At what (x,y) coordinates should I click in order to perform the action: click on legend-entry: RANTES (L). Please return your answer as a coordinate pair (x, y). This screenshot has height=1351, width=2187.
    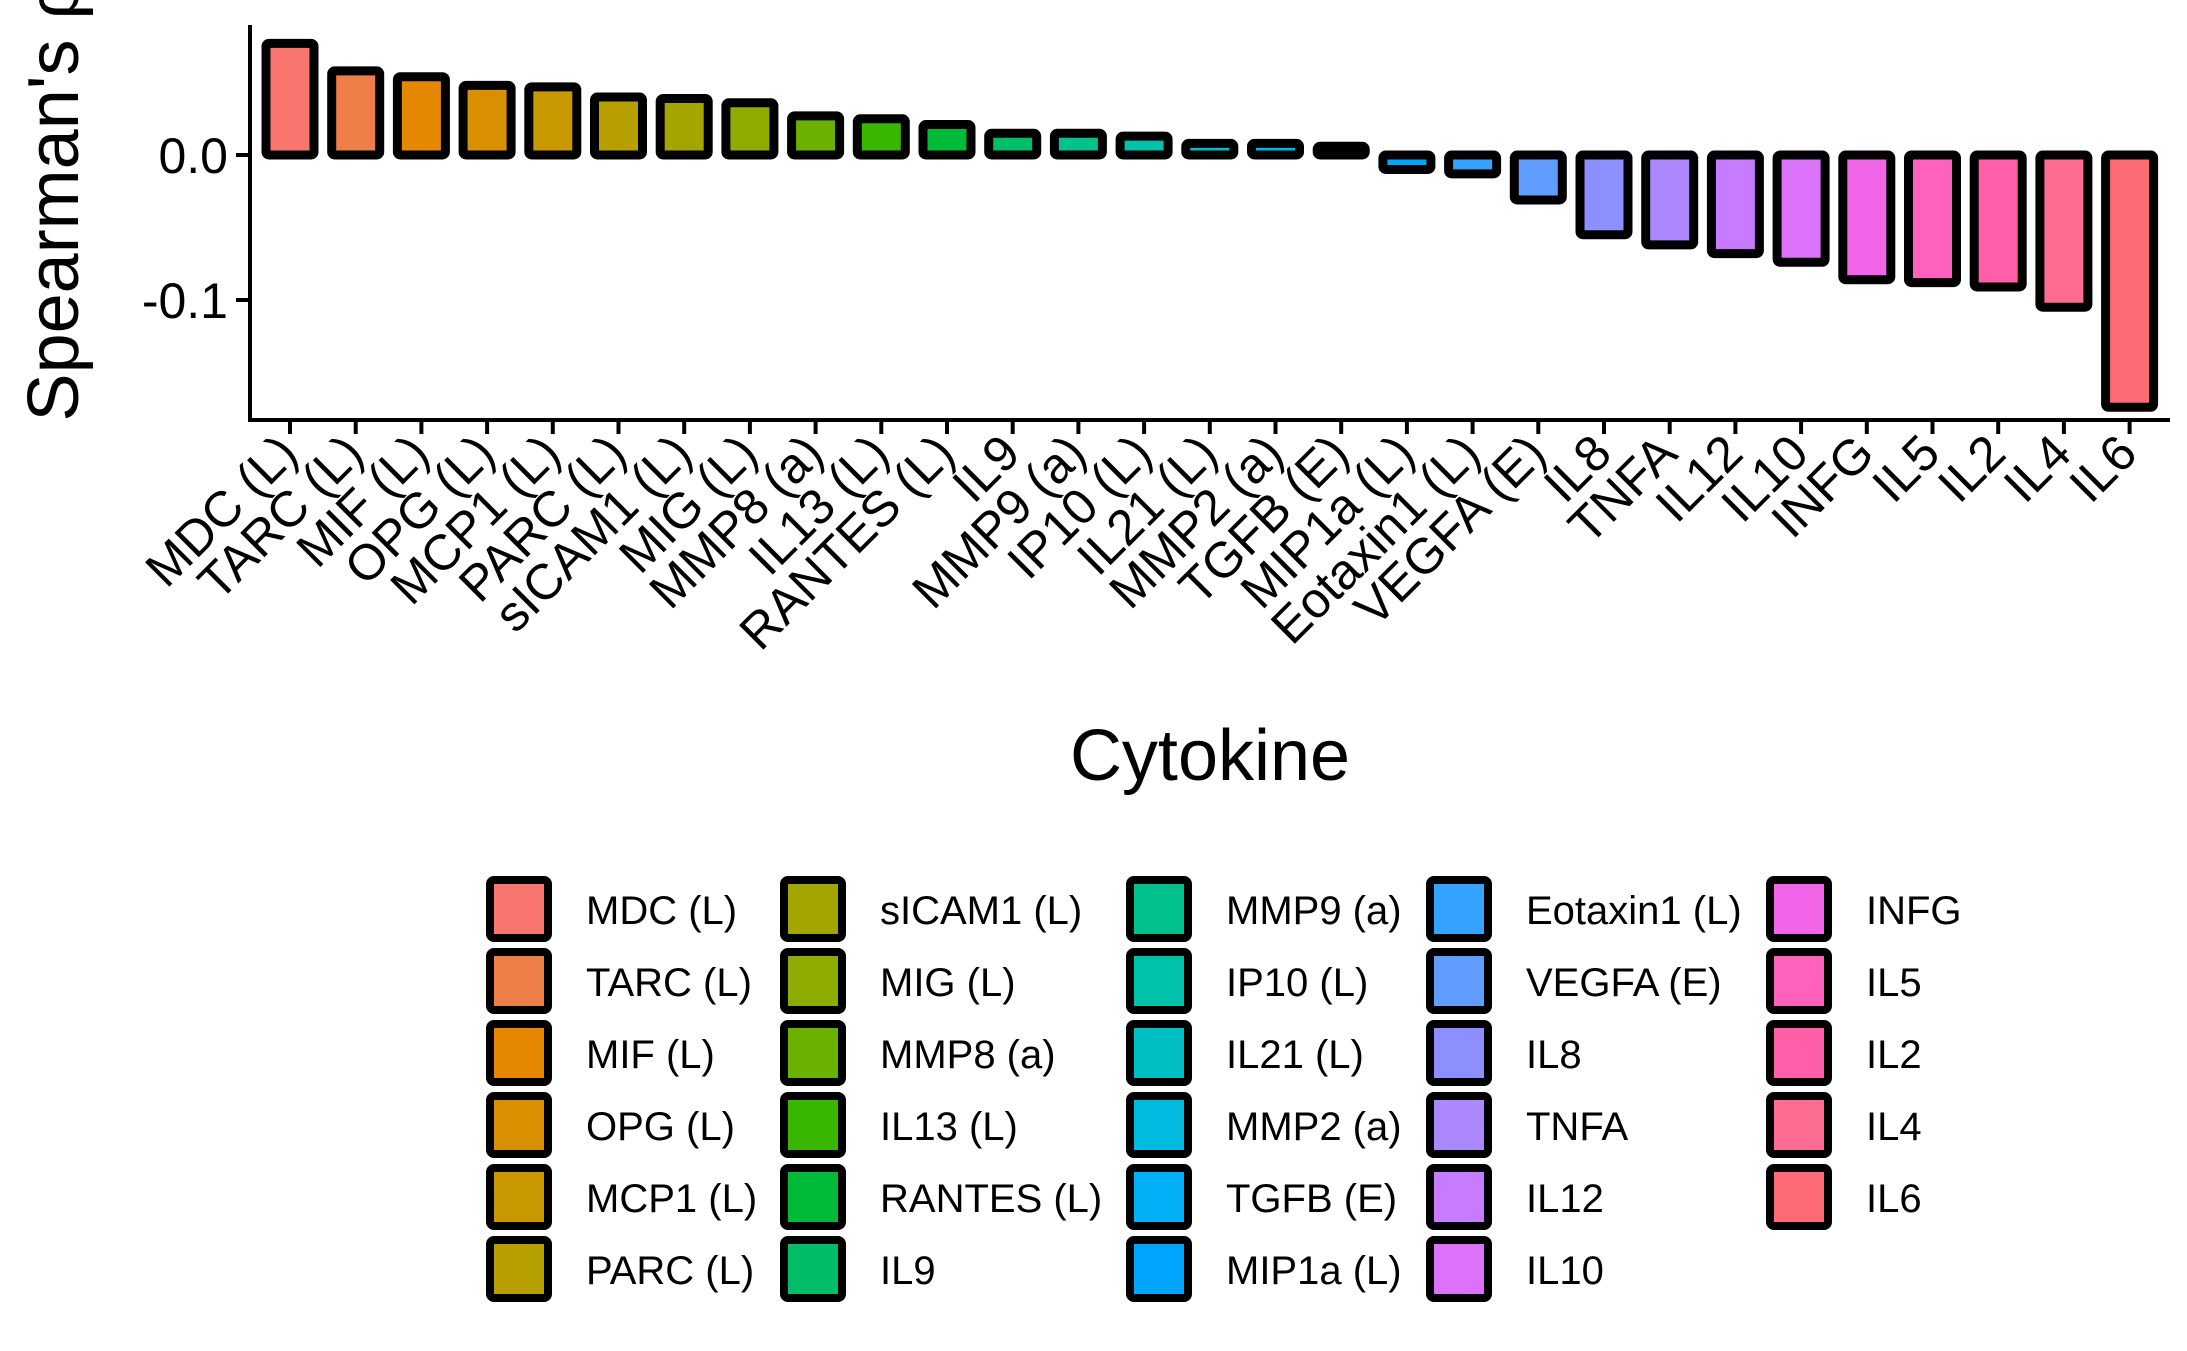
    Looking at the image, I should click on (941, 1197).